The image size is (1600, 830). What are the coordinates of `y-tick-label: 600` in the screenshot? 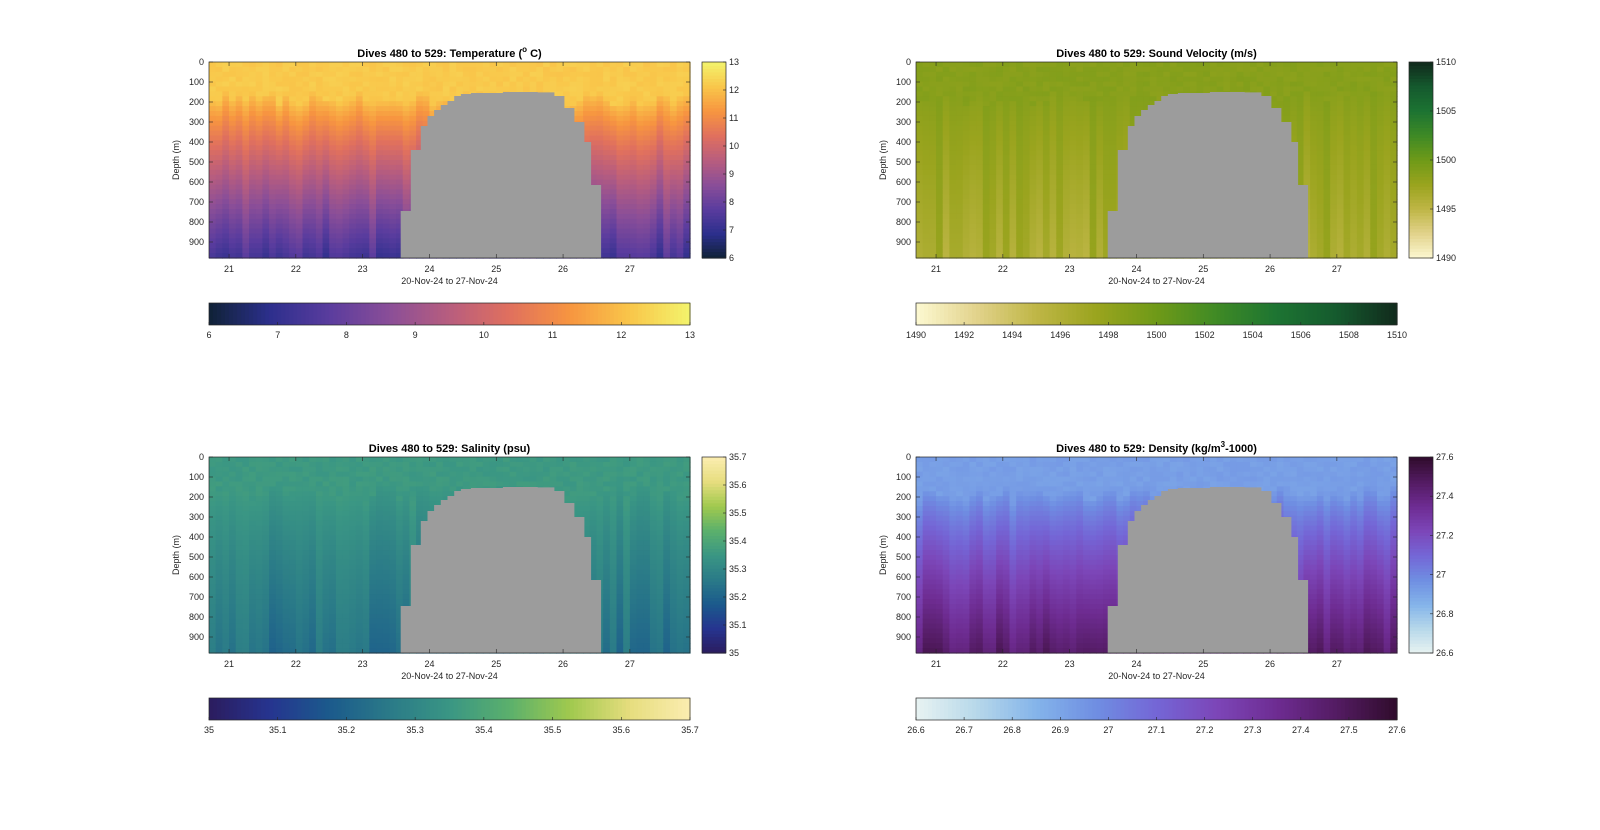 It's located at (196, 182).